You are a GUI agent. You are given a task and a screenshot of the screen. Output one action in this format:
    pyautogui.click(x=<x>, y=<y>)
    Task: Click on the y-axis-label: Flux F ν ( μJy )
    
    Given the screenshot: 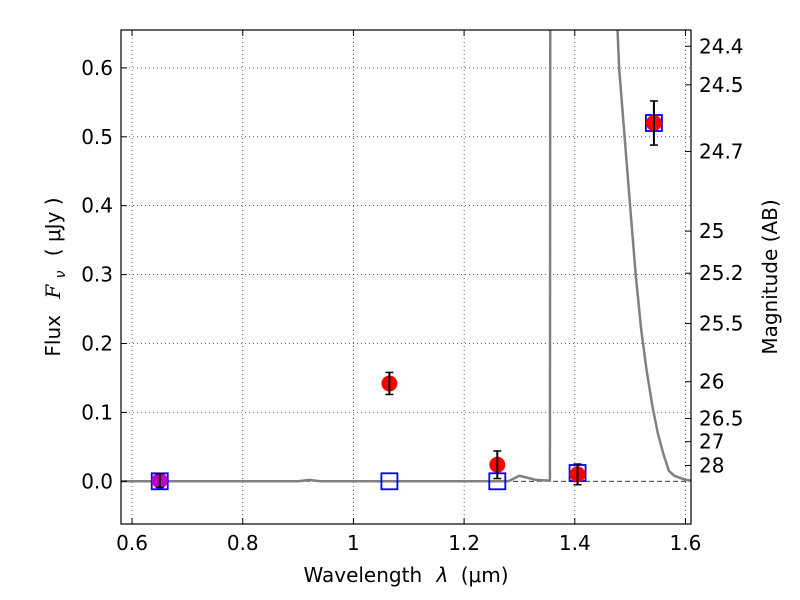 What is the action you would take?
    pyautogui.click(x=55, y=276)
    